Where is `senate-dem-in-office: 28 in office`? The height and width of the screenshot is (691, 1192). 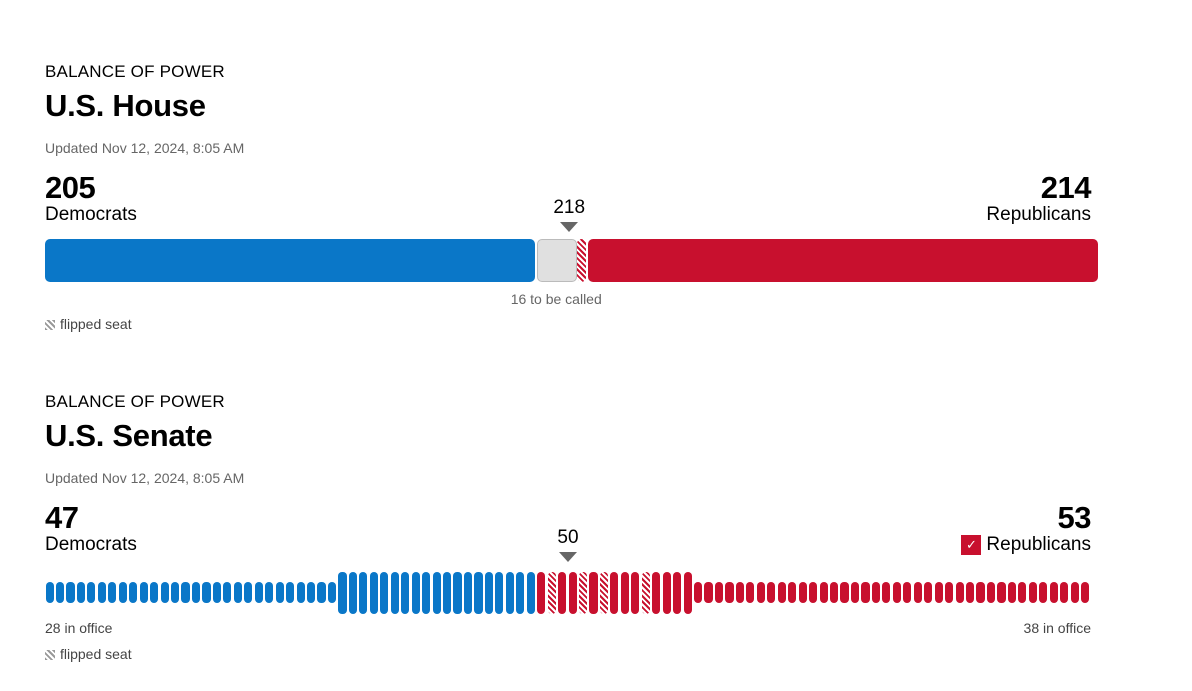
senate-dem-in-office: 28 in office is located at coordinates (79, 628).